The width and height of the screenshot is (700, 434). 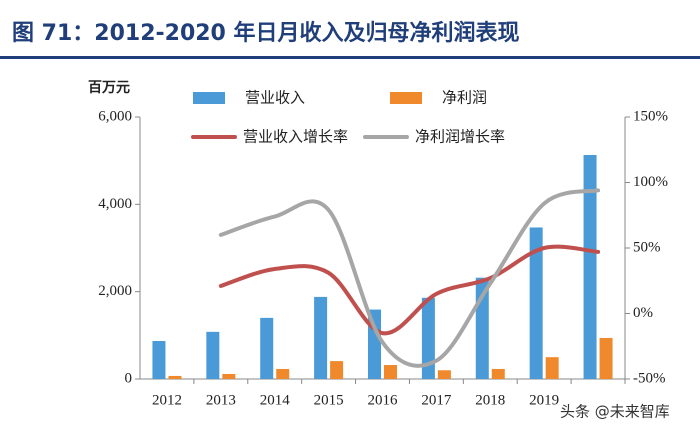 What do you see at coordinates (329, 400) in the screenshot?
I see `x-tick-label: 2015` at bounding box center [329, 400].